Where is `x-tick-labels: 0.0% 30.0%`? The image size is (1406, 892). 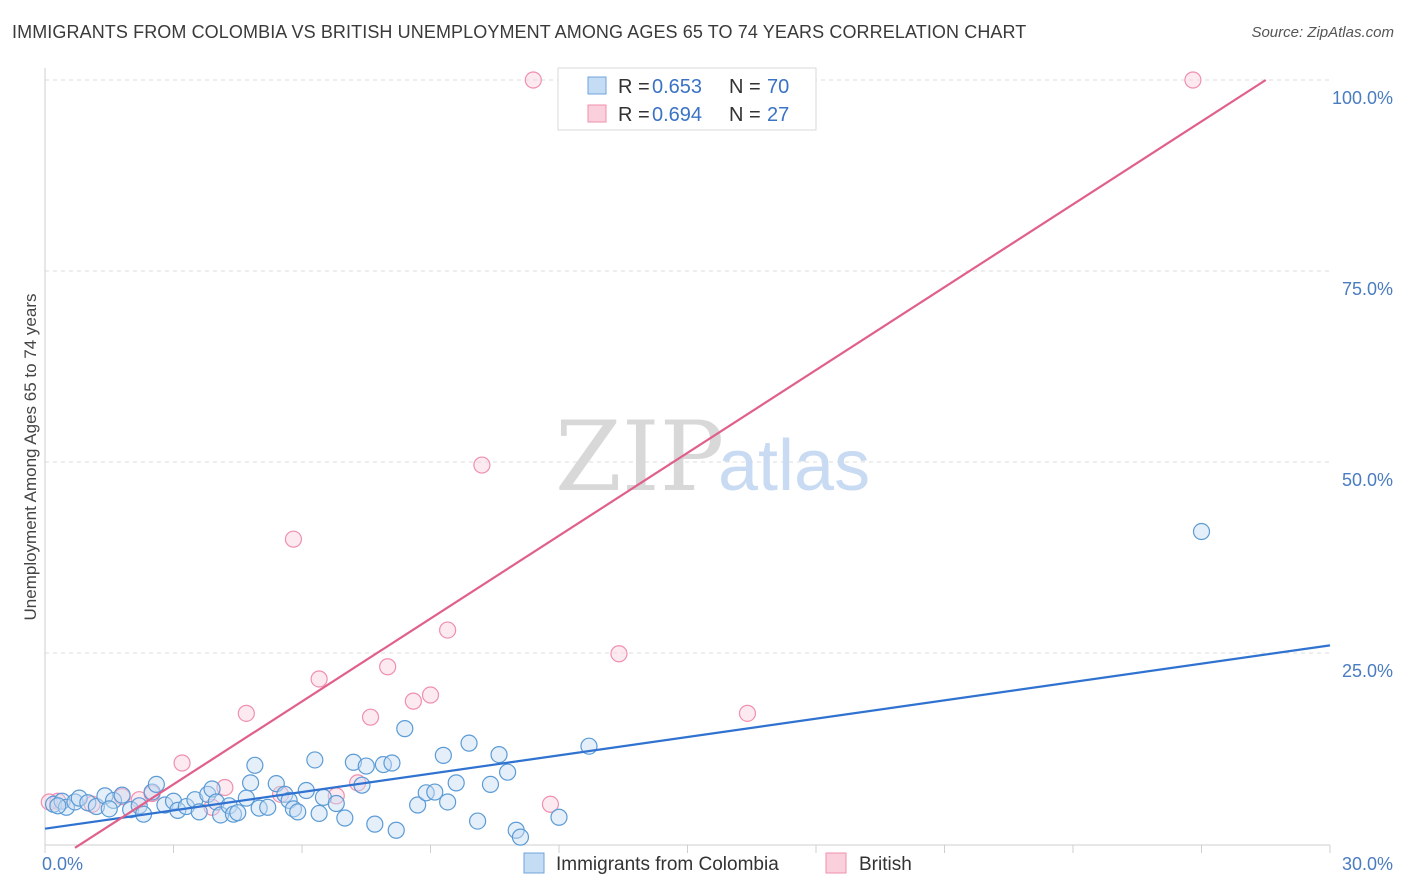 x-tick-labels: 0.0% 30.0% is located at coordinates (717, 864).